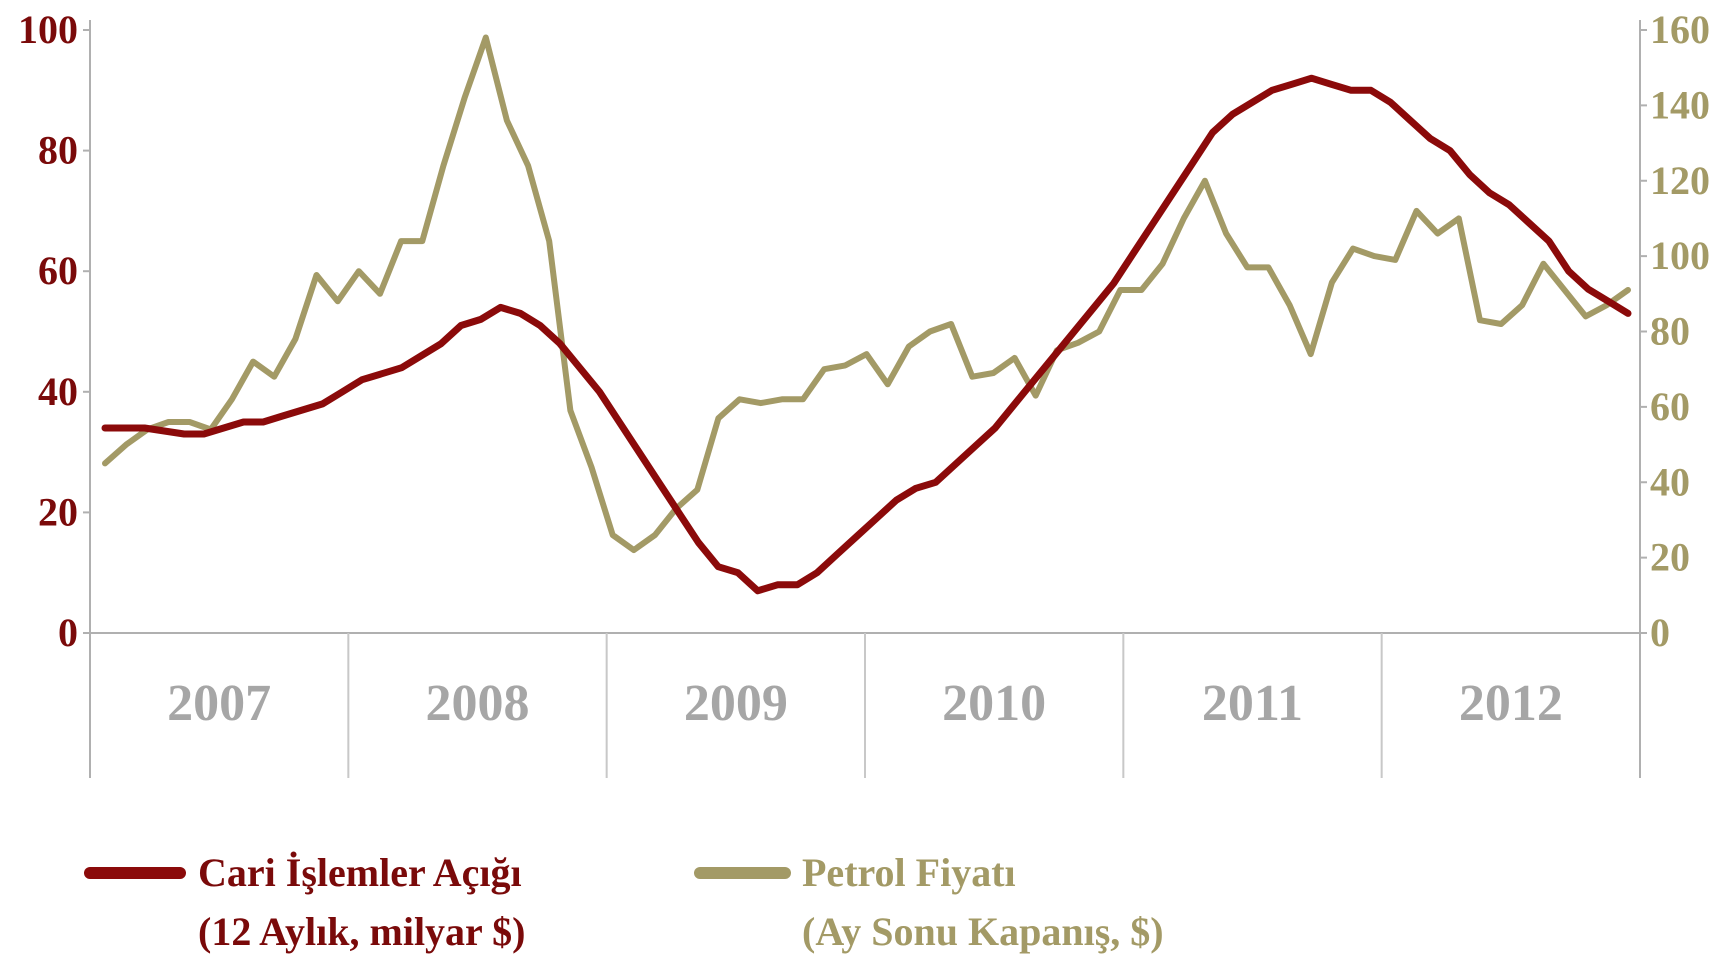 This screenshot has height=963, width=1717. What do you see at coordinates (994, 703) in the screenshot?
I see `year-label-2010: 2010` at bounding box center [994, 703].